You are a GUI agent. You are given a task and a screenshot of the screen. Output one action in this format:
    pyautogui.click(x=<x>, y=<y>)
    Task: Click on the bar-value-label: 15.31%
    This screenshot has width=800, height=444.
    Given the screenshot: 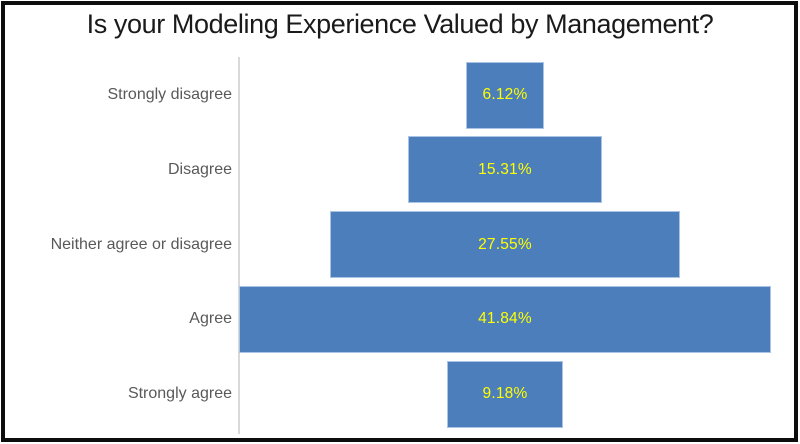 What is the action you would take?
    pyautogui.click(x=505, y=169)
    